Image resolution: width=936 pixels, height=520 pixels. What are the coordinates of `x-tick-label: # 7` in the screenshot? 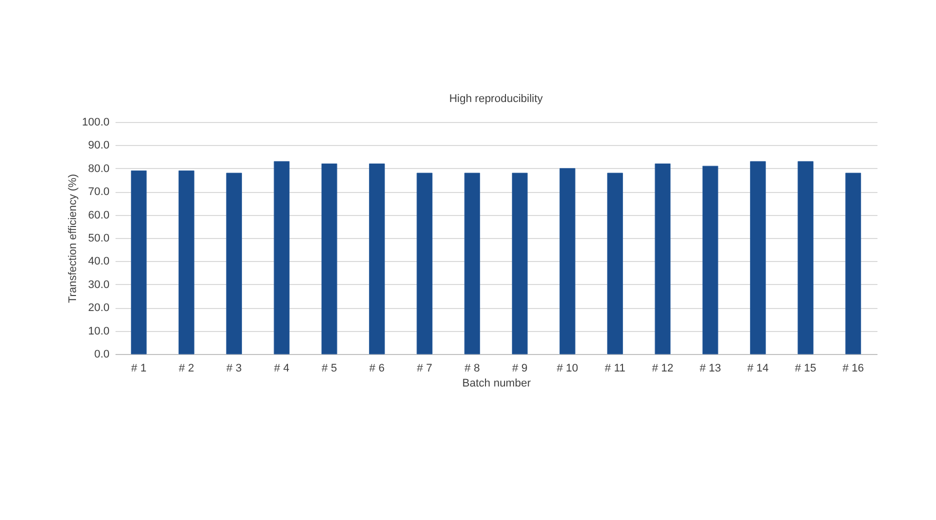 It's located at (424, 368).